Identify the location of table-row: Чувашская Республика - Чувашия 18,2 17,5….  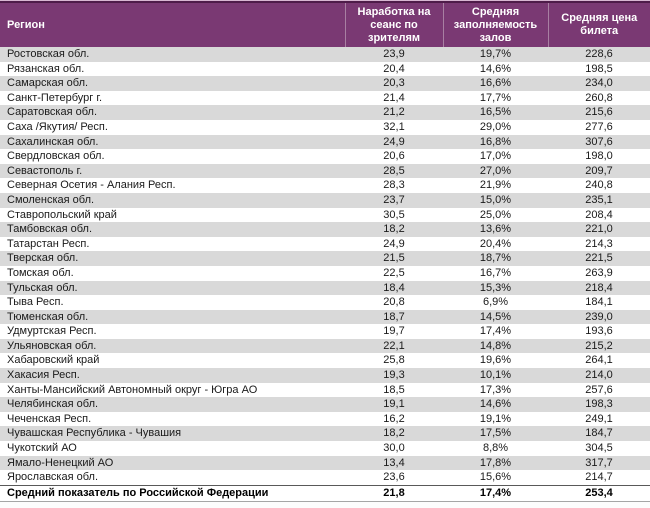
(325, 434).